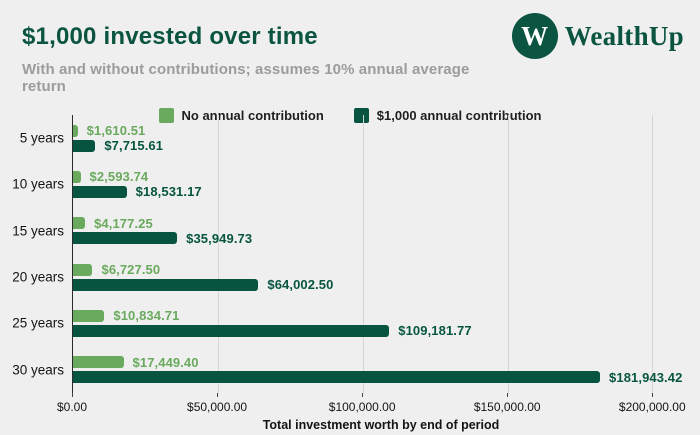  Describe the element at coordinates (459, 115) in the screenshot. I see `legend-label: $1,000 annual contribution` at that location.